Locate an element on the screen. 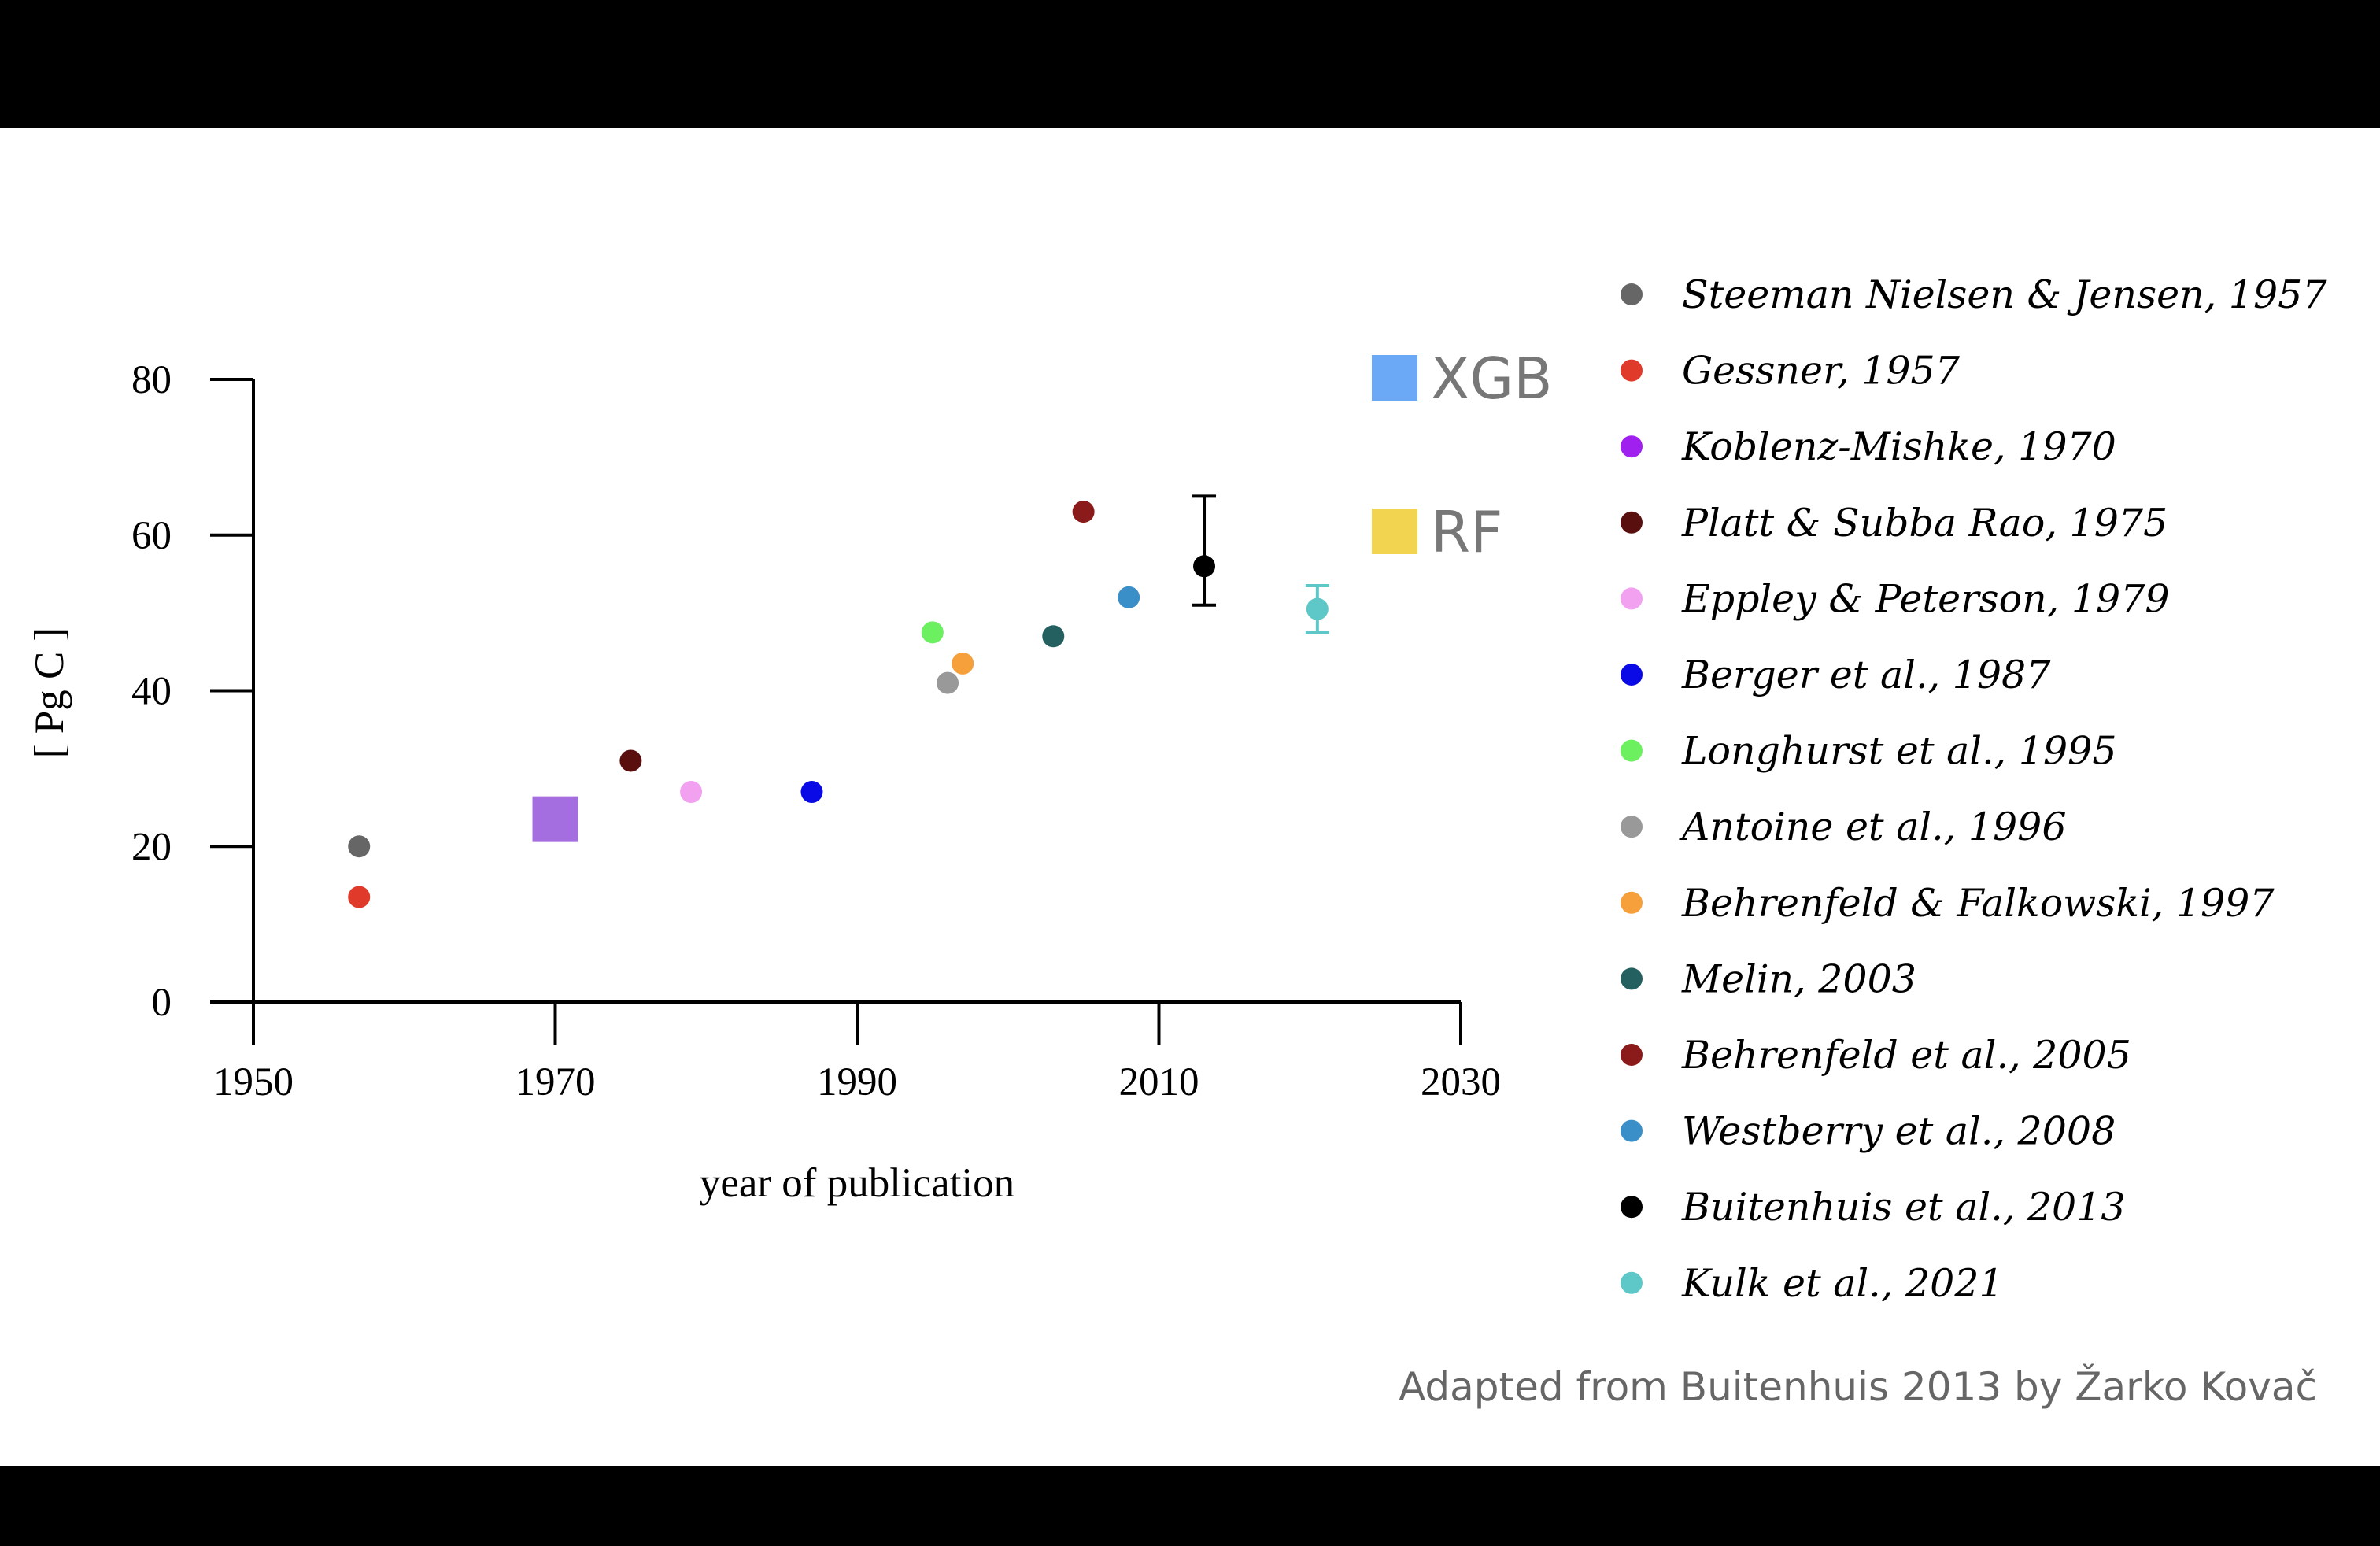 The height and width of the screenshot is (1546, 2380). x-axis-label: year of publication is located at coordinates (857, 1183).